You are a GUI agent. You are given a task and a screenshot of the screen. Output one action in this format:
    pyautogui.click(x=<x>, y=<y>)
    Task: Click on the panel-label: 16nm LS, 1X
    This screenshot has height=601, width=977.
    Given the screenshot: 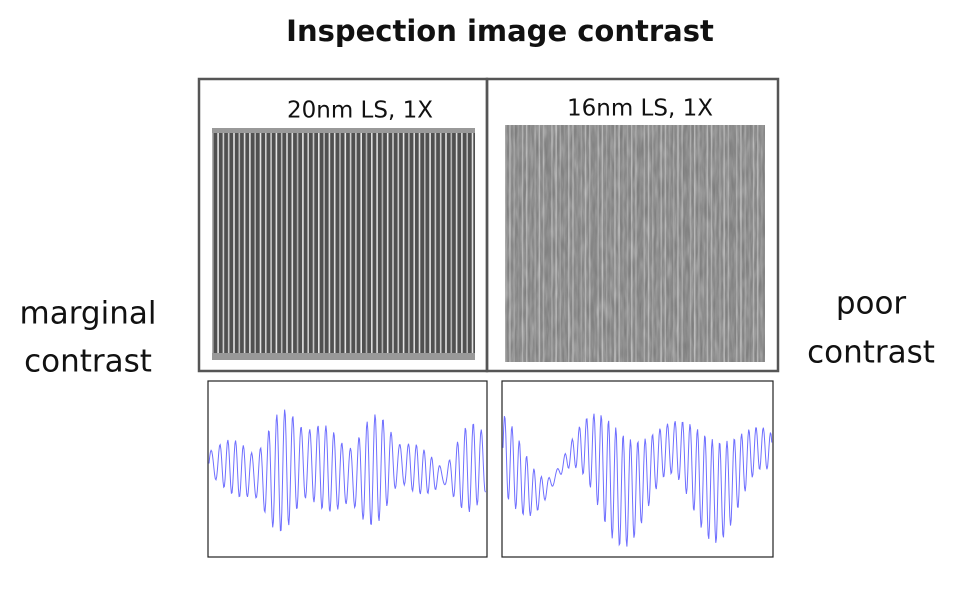 What is the action you would take?
    pyautogui.click(x=640, y=109)
    